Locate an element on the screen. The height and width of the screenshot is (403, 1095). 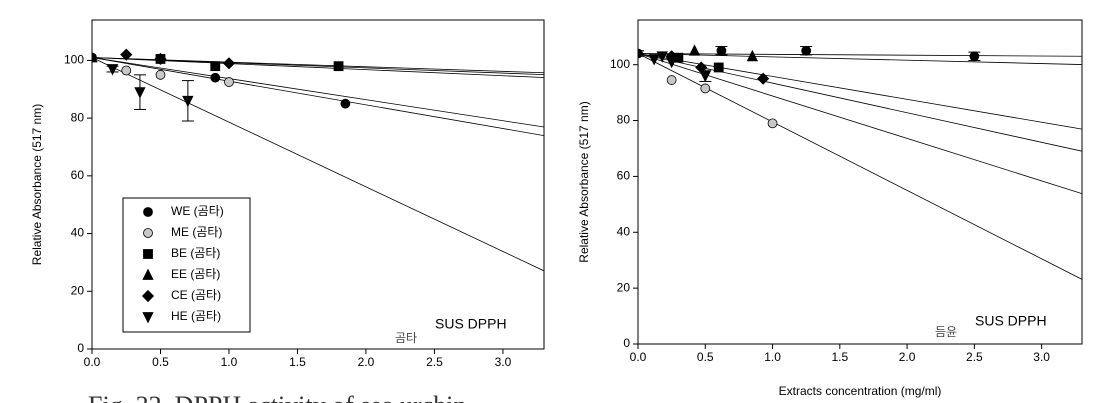
legend-label: HE (곰타) is located at coordinates (196, 316).